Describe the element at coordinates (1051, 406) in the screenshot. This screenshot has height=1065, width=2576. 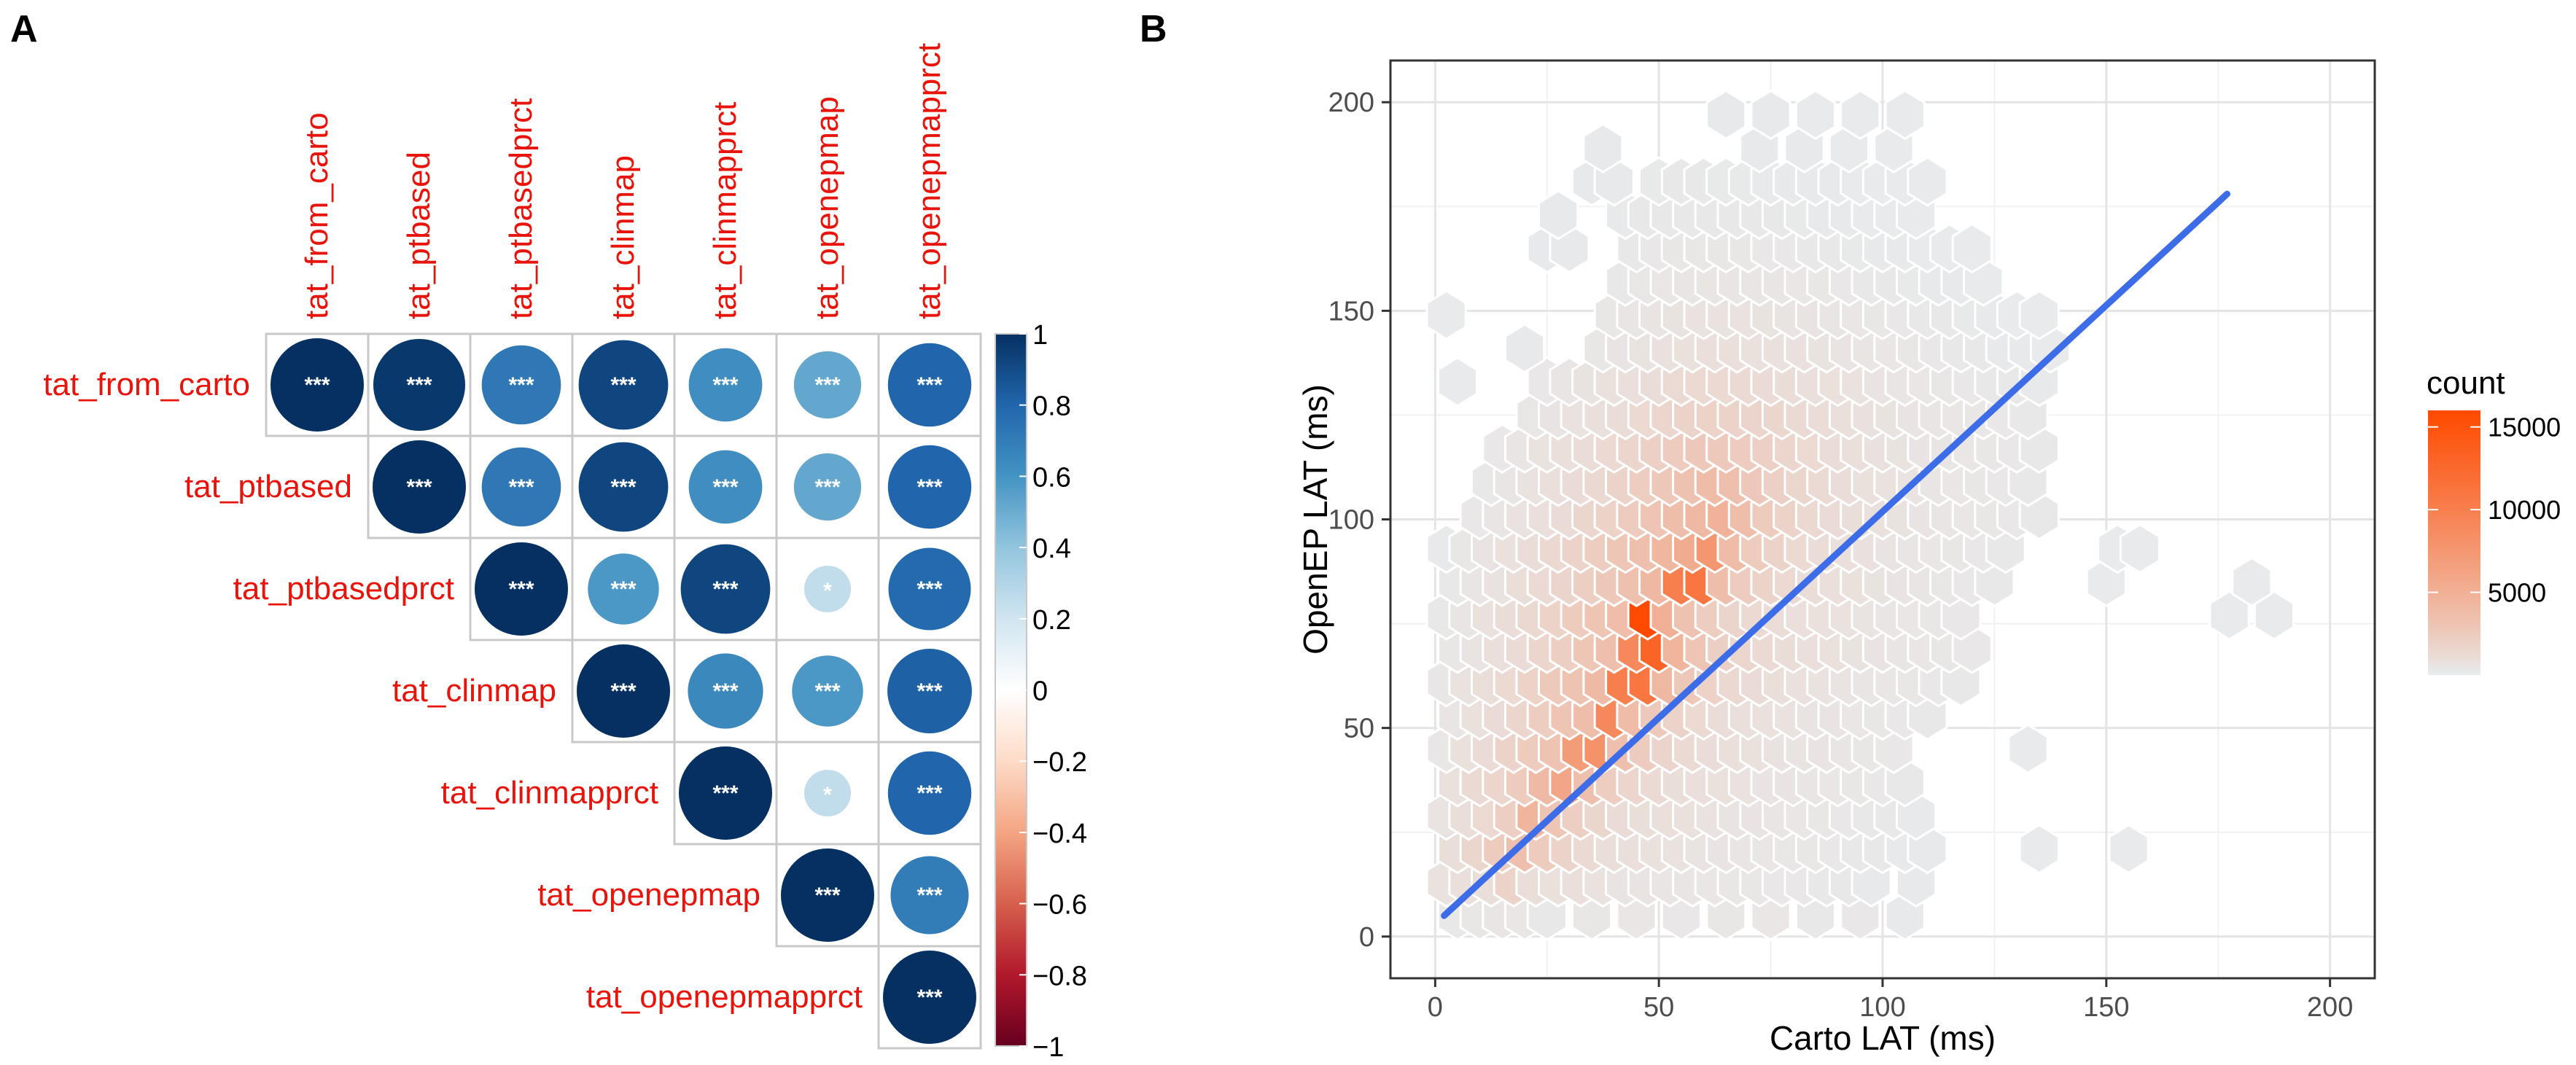
I see `colorbar-tick-label: 0.8` at that location.